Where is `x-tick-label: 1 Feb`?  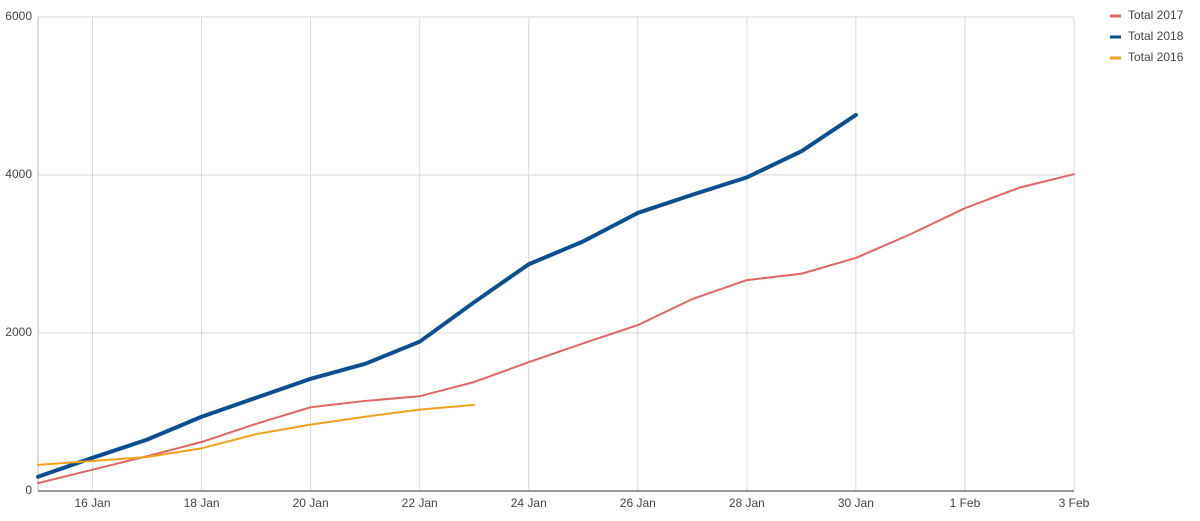 x-tick-label: 1 Feb is located at coordinates (965, 503).